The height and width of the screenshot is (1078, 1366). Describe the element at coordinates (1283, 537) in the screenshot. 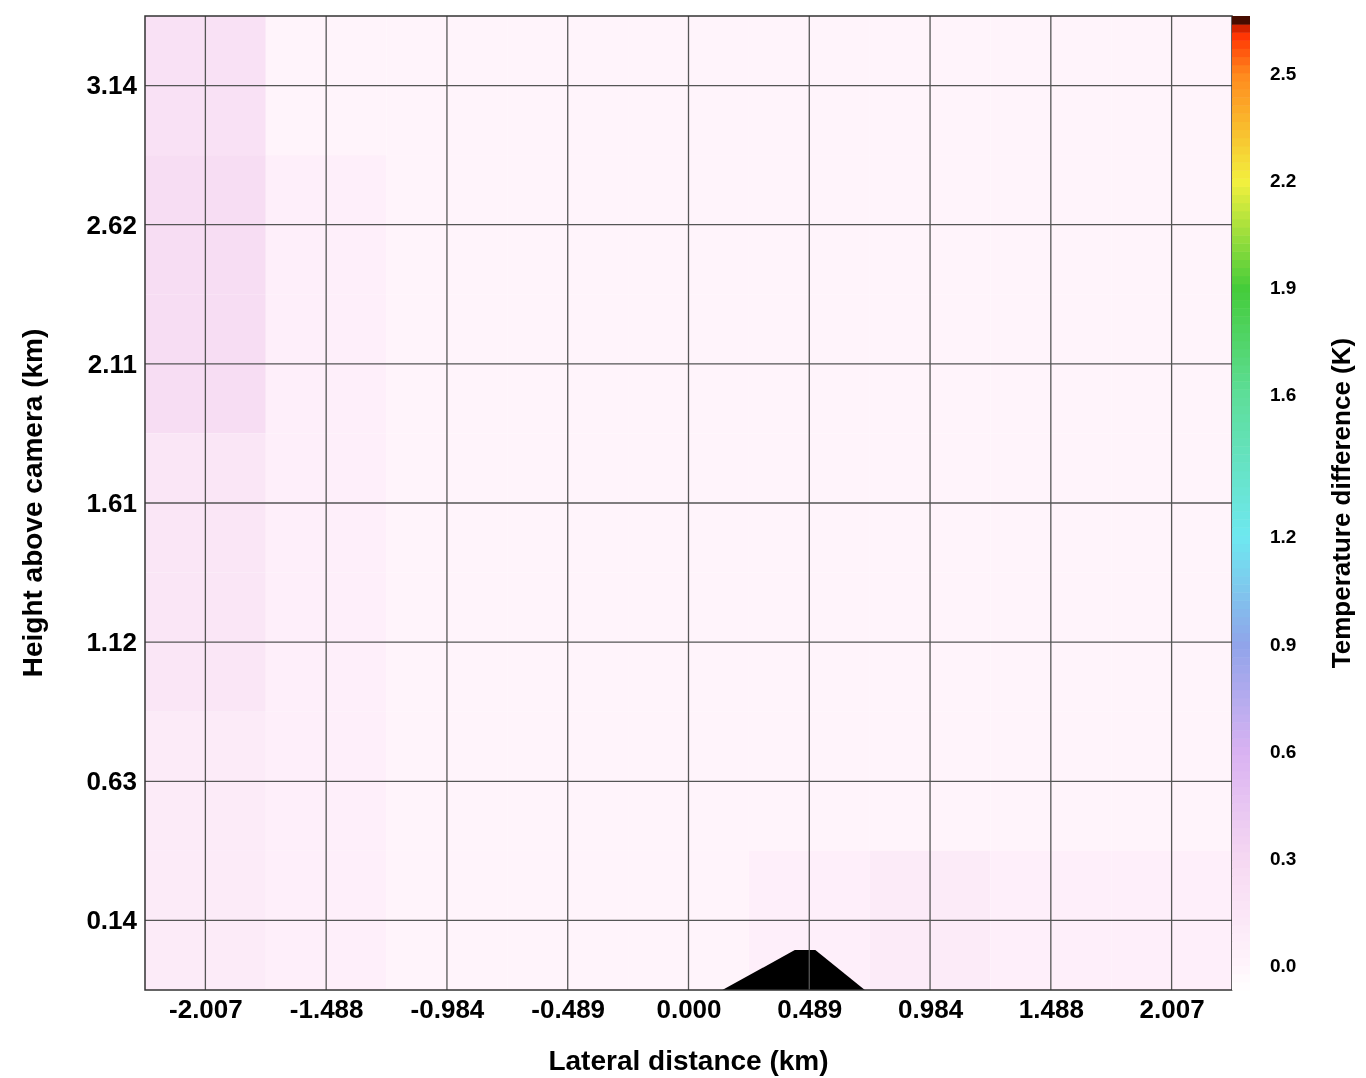

I see `color-bar-label: 1.2` at that location.